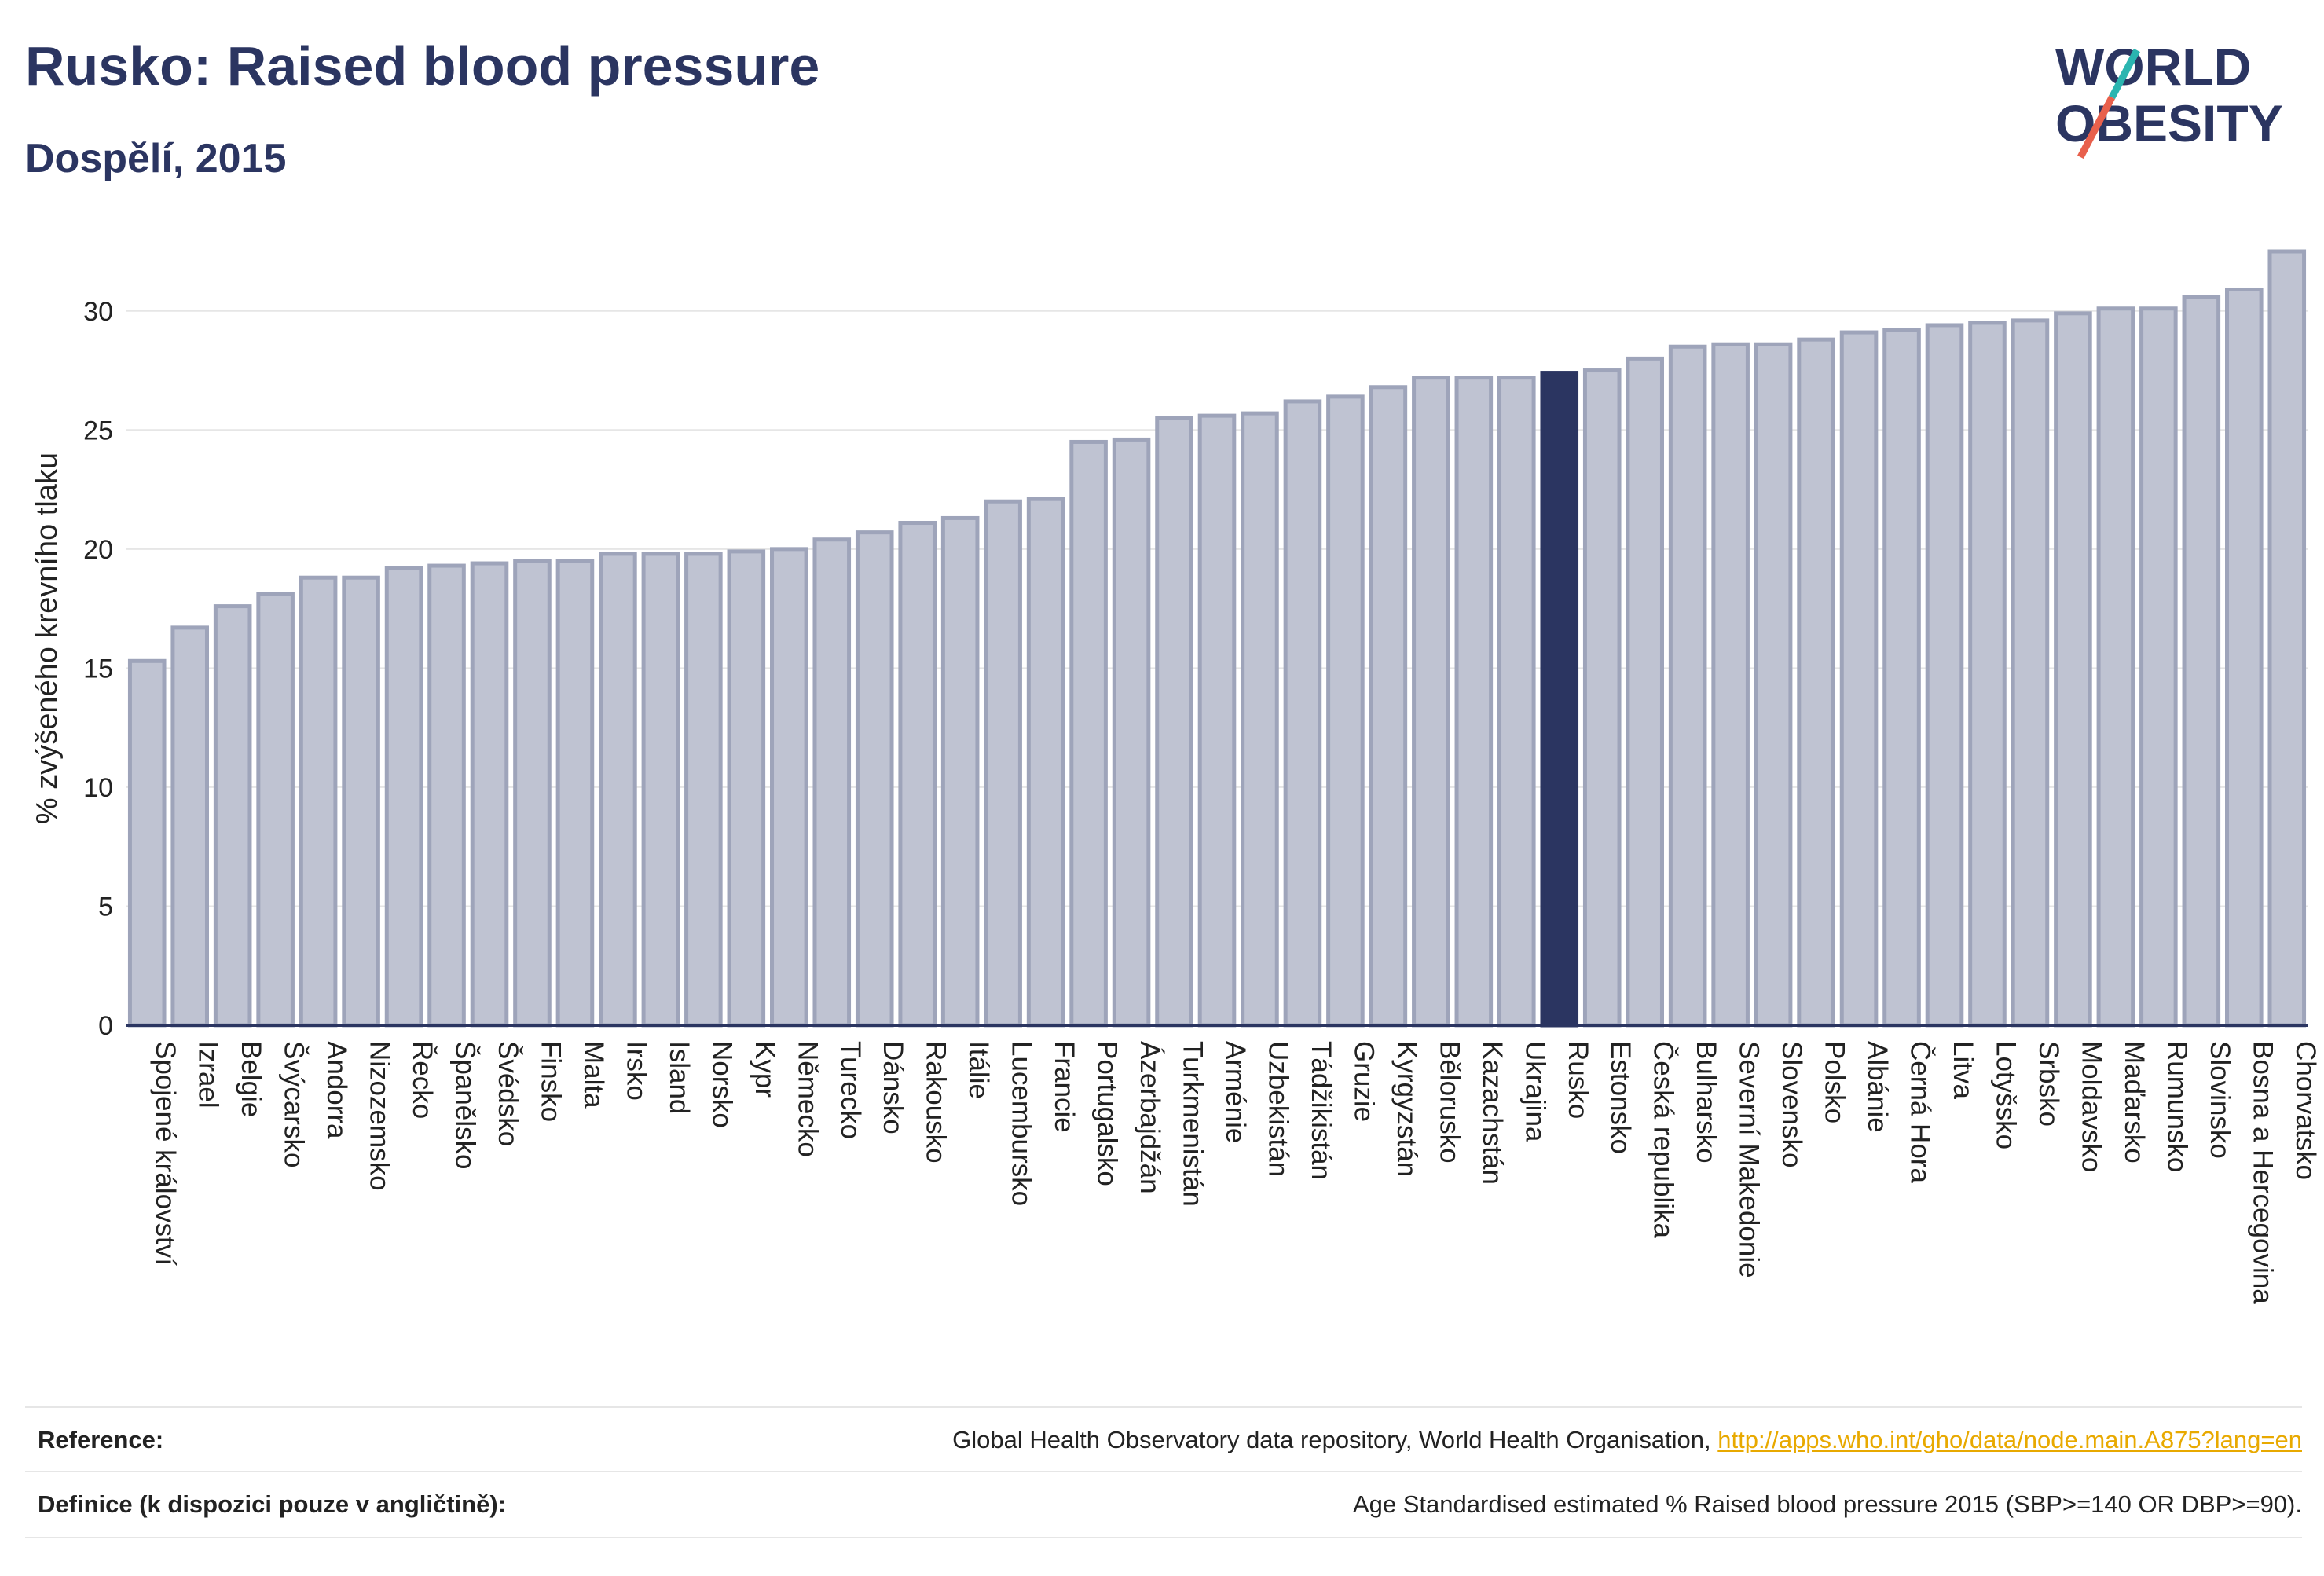 The width and height of the screenshot is (2324, 1576). What do you see at coordinates (593, 1075) in the screenshot?
I see `x-tick-label: Malta` at bounding box center [593, 1075].